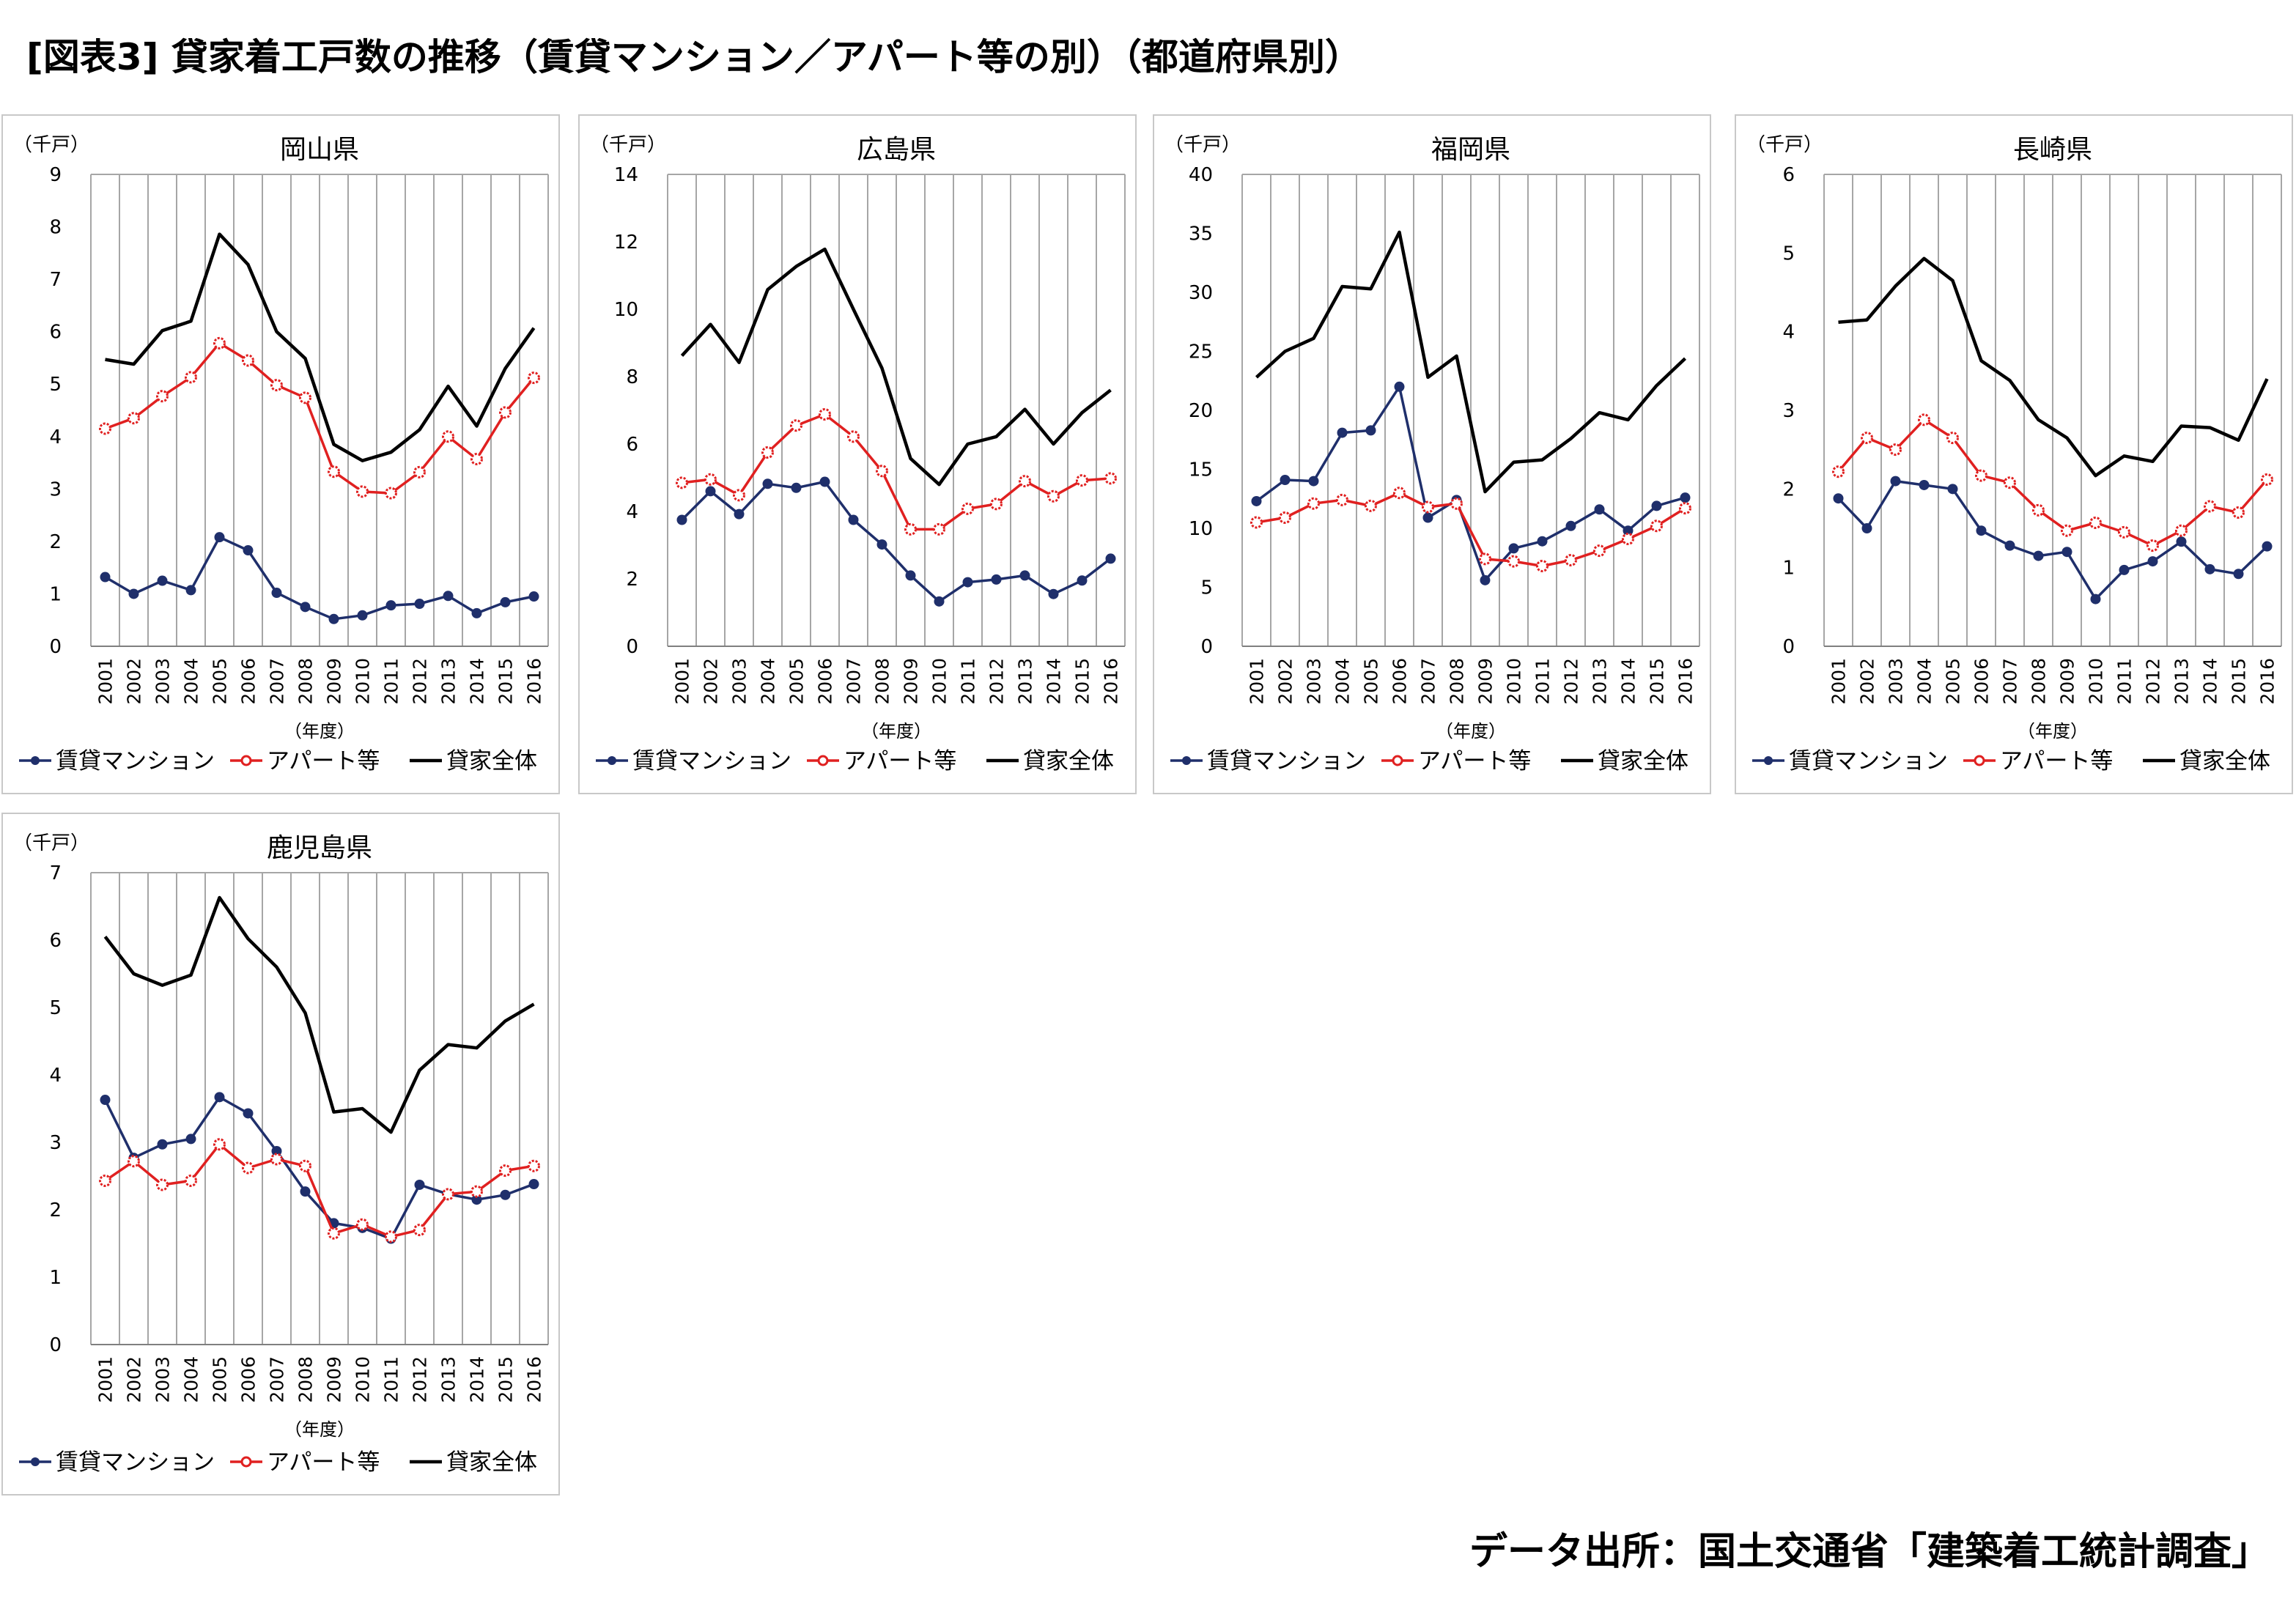 The image size is (2296, 1612). Describe the element at coordinates (1643, 761) in the screenshot. I see `legend-label-total: 貸家全体` at that location.